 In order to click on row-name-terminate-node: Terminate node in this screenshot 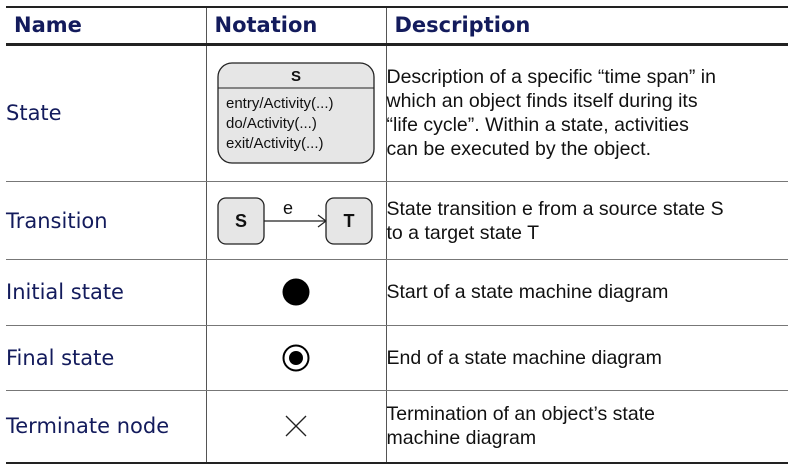, I will do `click(106, 427)`.